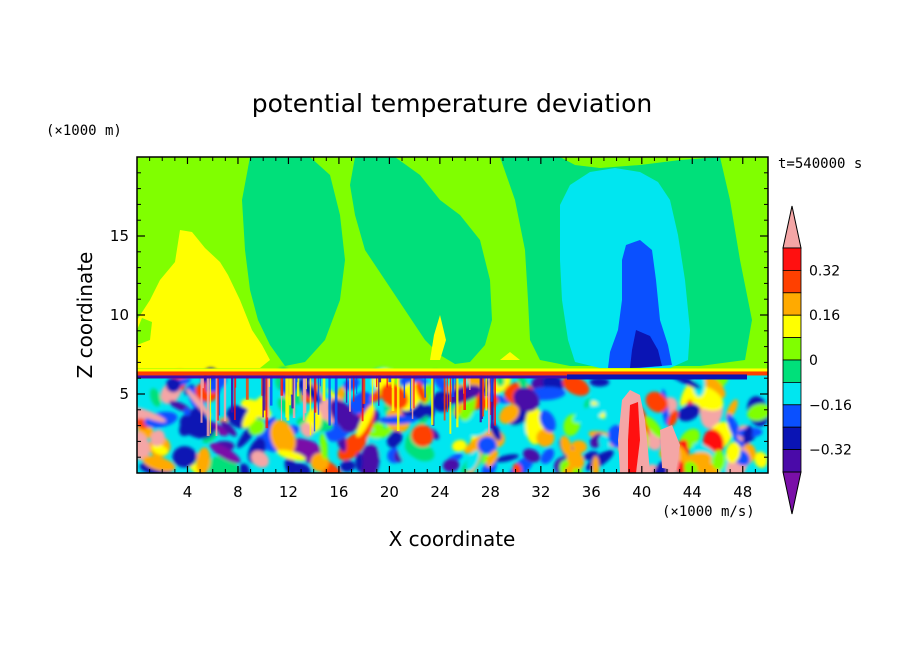 This screenshot has height=654, width=904. Describe the element at coordinates (84, 131) in the screenshot. I see `y-unit-label: (×1000 m)` at that location.